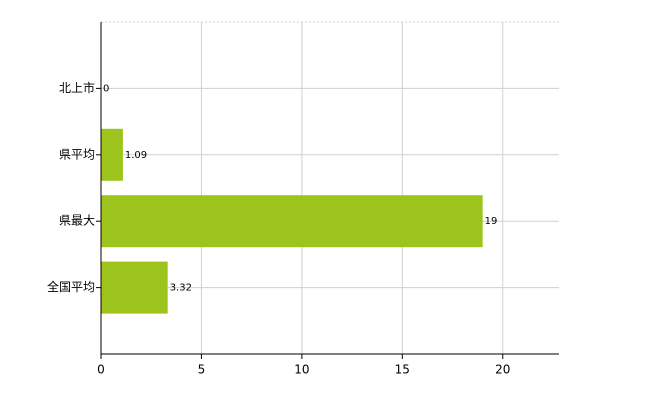  Describe the element at coordinates (71, 286) in the screenshot. I see `y-tick-label: 全国平均` at that location.